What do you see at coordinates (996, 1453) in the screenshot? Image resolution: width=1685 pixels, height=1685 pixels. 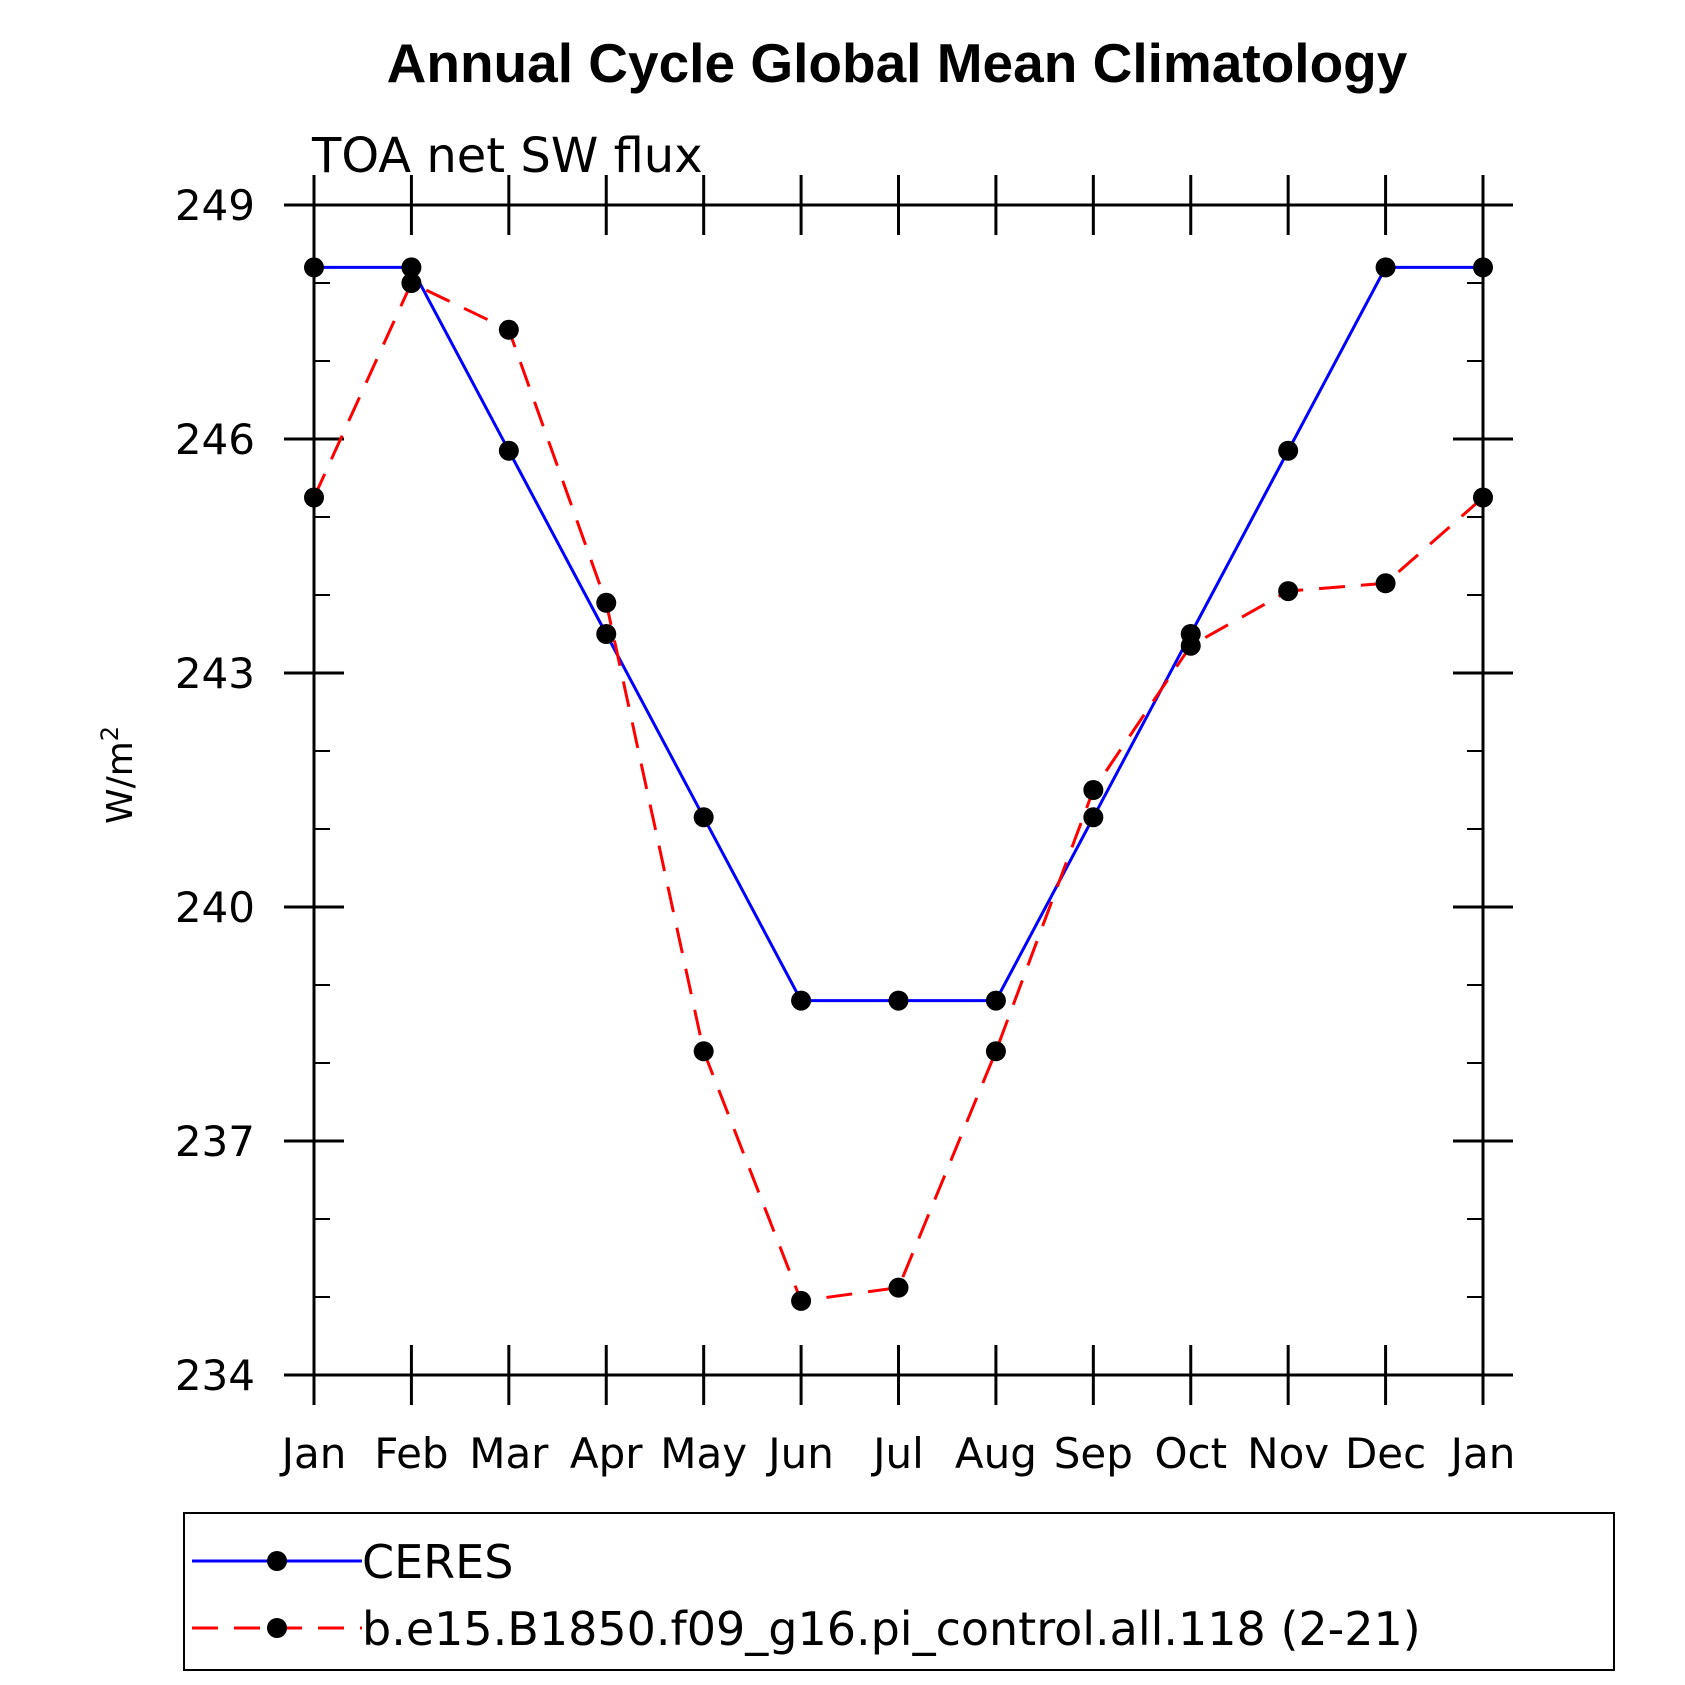 I see `x-tick-label: Aug` at bounding box center [996, 1453].